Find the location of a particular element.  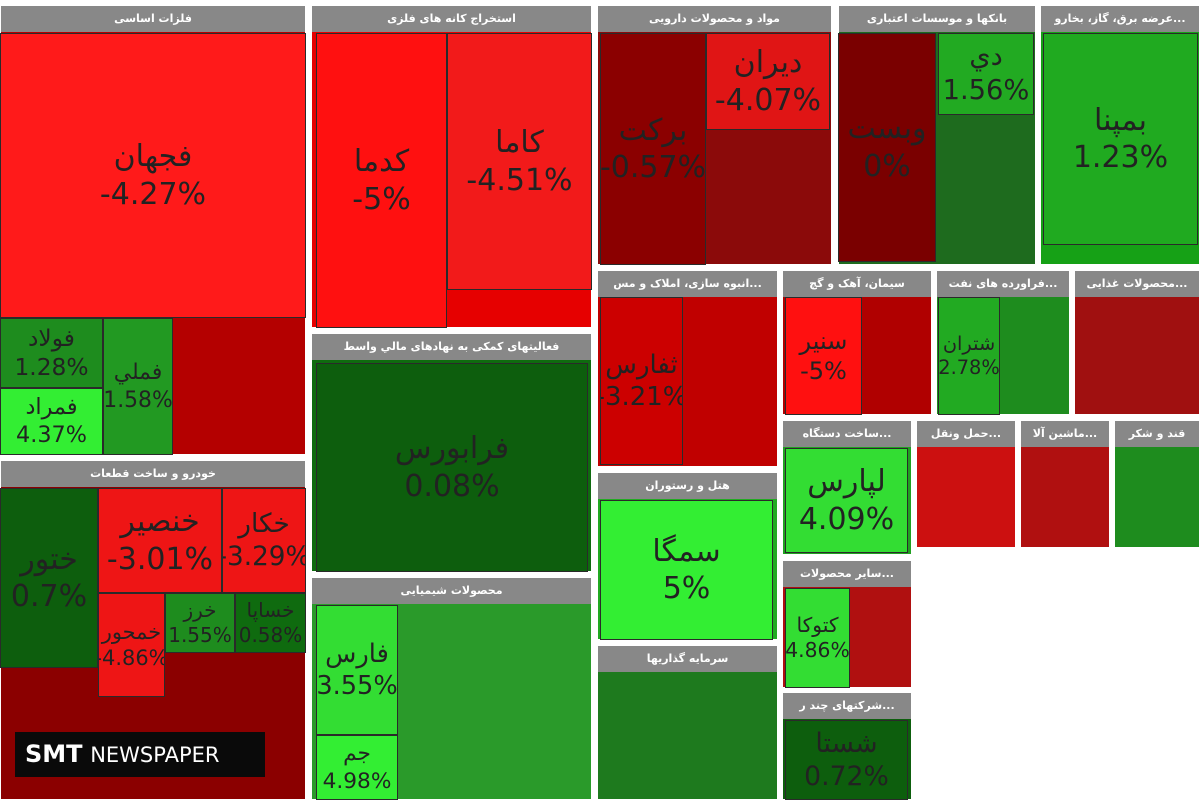

stock-symbol: كاما is located at coordinates (519, 142).